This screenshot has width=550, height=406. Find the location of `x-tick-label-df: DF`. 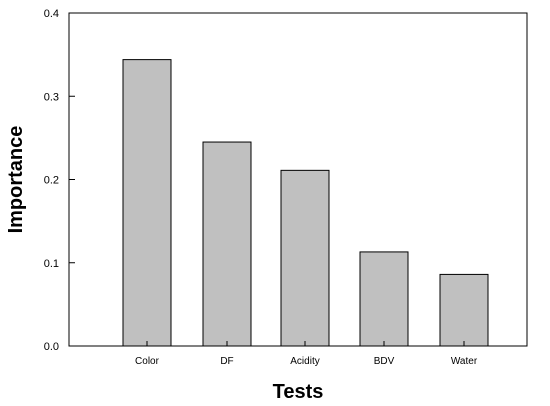

x-tick-label-df: DF is located at coordinates (226, 361).